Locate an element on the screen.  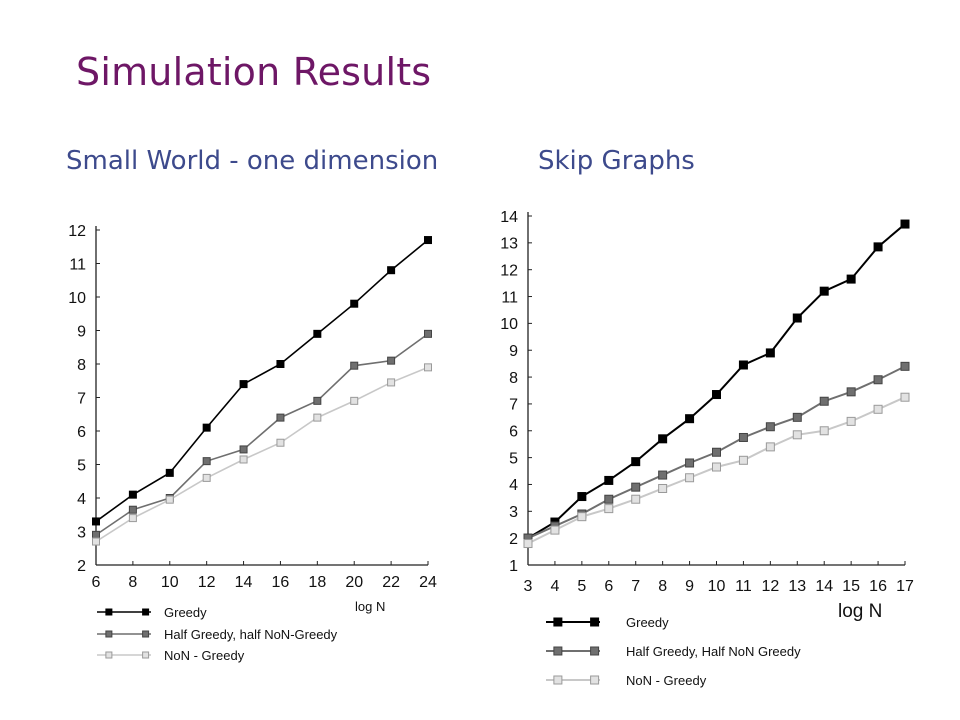
x-tick-label: 4 is located at coordinates (554, 586).